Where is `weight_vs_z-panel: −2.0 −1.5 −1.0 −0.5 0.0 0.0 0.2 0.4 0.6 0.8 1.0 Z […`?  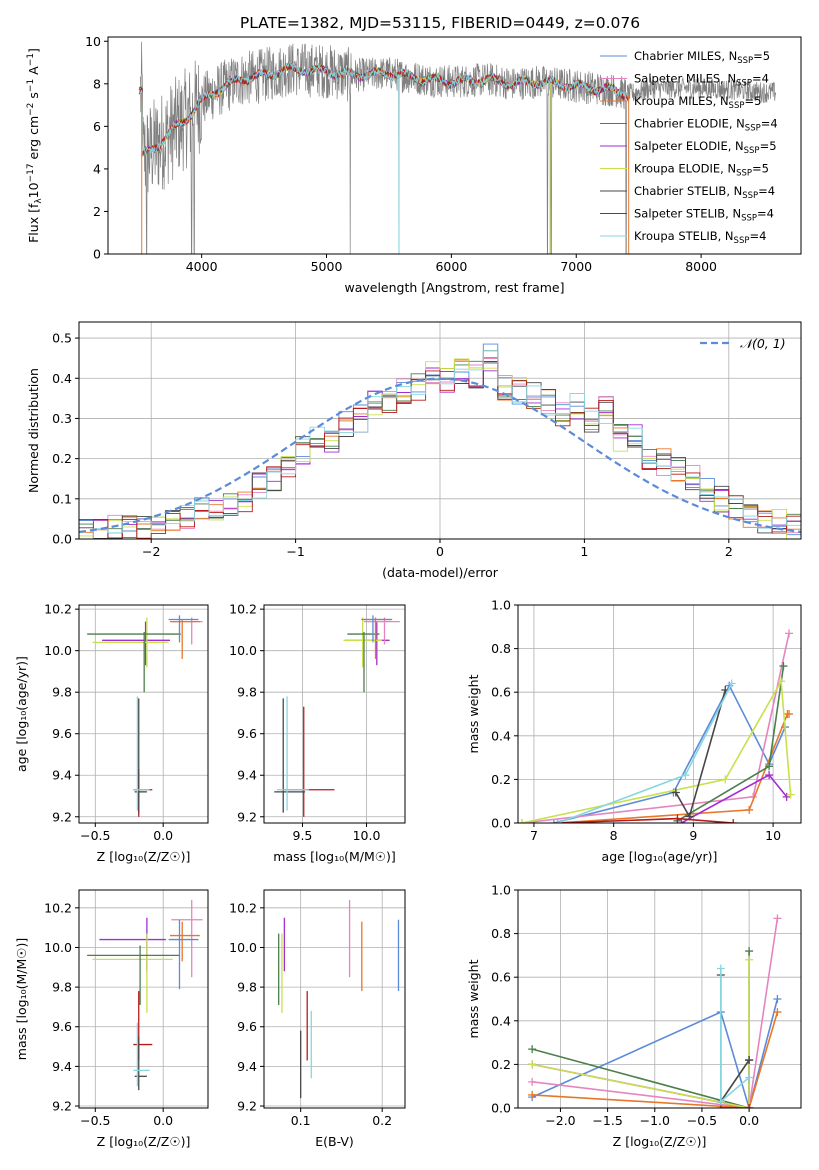 weight_vs_z-panel: −2.0 −1.5 −1.0 −0.5 0.0 0.0 0.2 0.4 0.6 0.8 1.0 Z [… is located at coordinates (634, 1016).